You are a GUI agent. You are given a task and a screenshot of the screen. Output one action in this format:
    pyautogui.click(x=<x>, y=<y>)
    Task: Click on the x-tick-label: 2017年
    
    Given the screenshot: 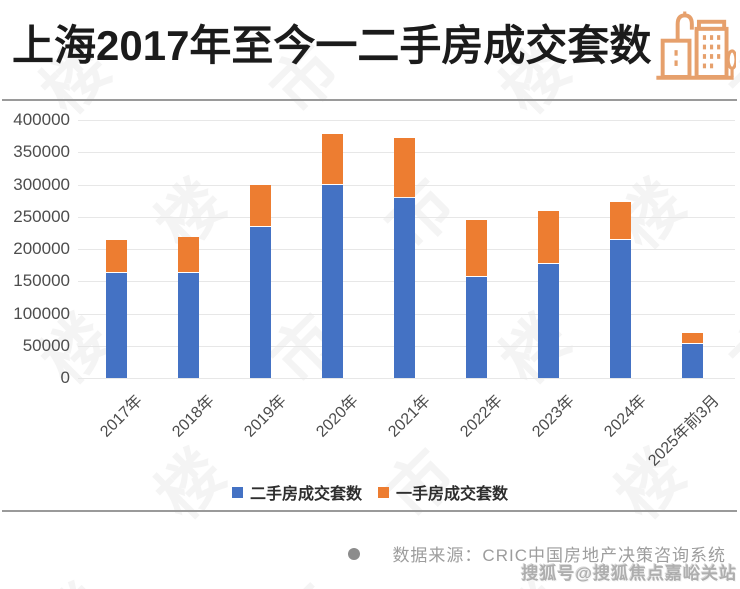 What is the action you would take?
    pyautogui.click(x=122, y=416)
    